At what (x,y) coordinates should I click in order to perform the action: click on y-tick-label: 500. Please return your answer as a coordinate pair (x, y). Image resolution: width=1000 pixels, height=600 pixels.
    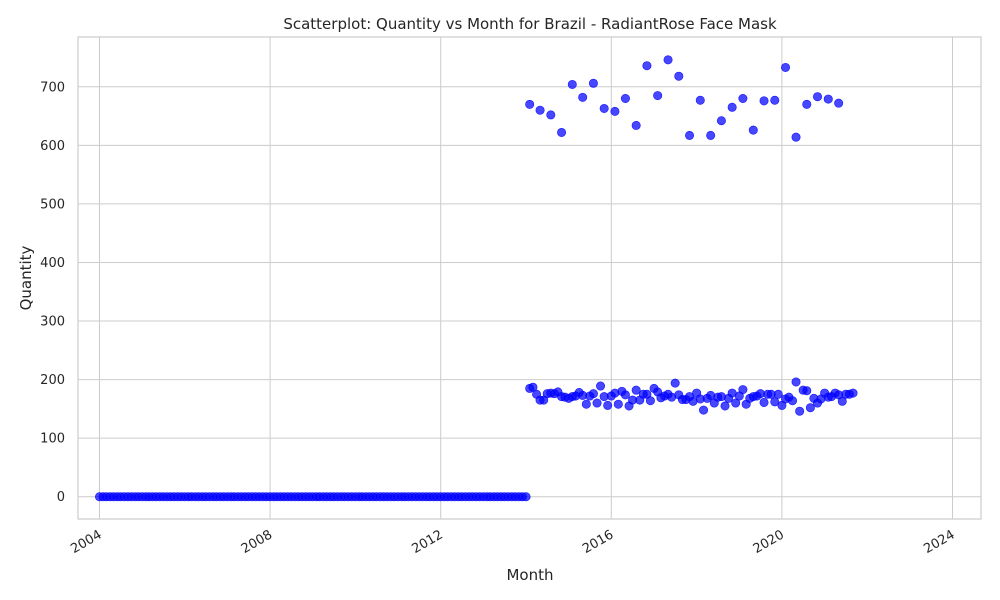
    Looking at the image, I should click on (52, 204).